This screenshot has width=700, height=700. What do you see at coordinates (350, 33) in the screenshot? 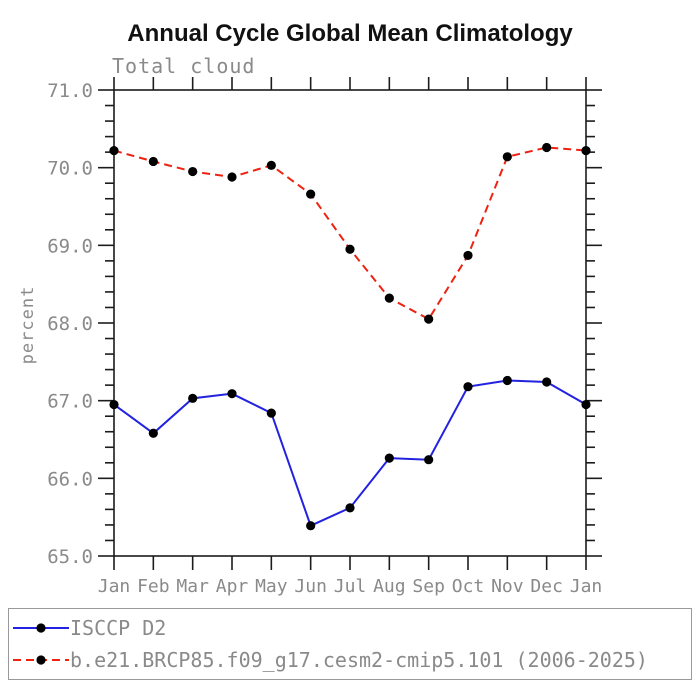
I see `chart-title: Annual Cycle Global Mean Climatology` at bounding box center [350, 33].